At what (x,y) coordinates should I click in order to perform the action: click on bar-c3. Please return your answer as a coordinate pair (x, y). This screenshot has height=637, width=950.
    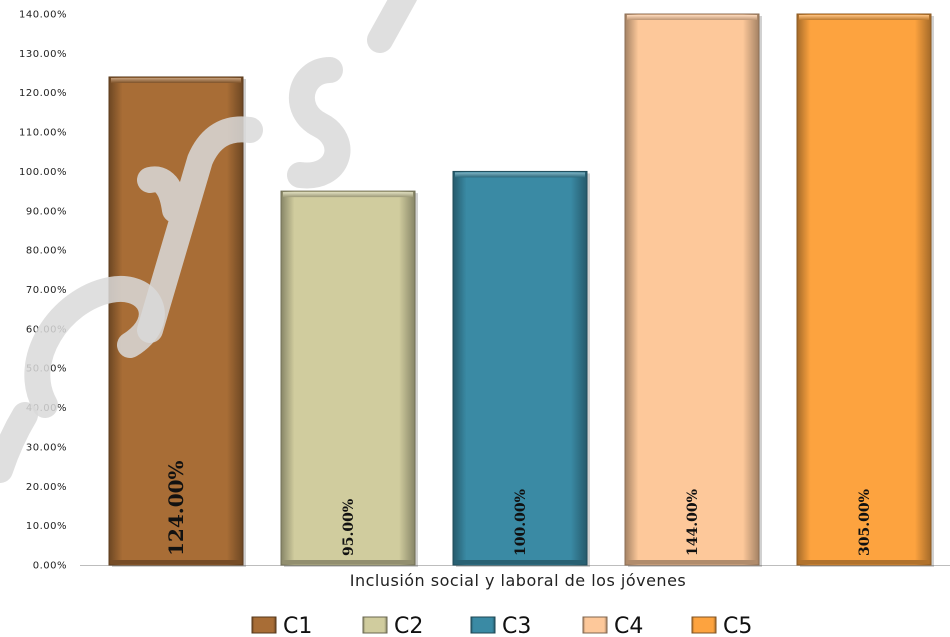
    Looking at the image, I should click on (520, 368).